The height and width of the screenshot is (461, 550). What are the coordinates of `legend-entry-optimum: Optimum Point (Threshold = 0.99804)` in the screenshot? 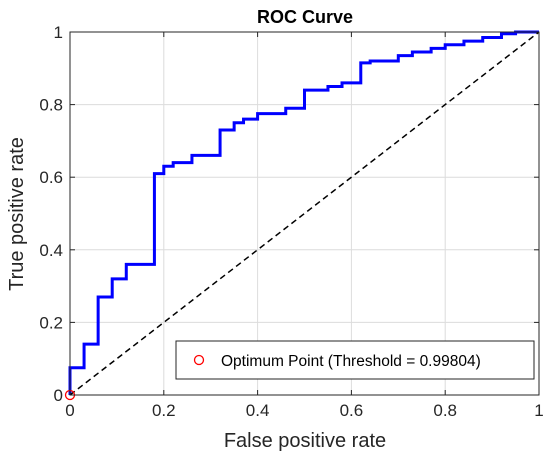 It's located at (351, 361).